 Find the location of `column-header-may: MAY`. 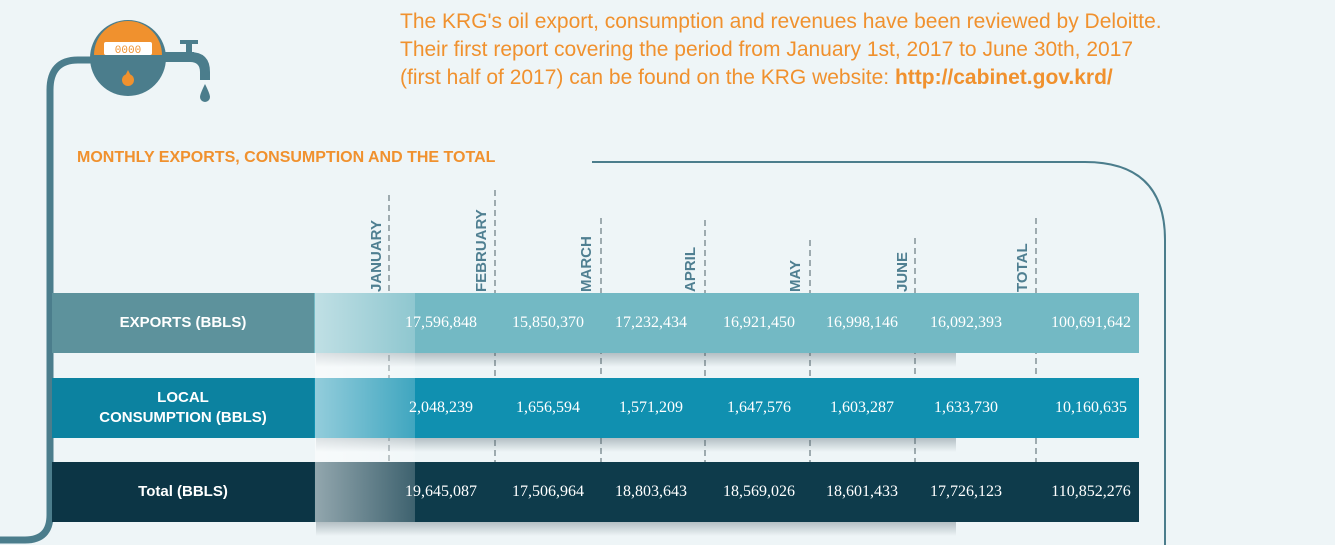

column-header-may: MAY is located at coordinates (795, 276).